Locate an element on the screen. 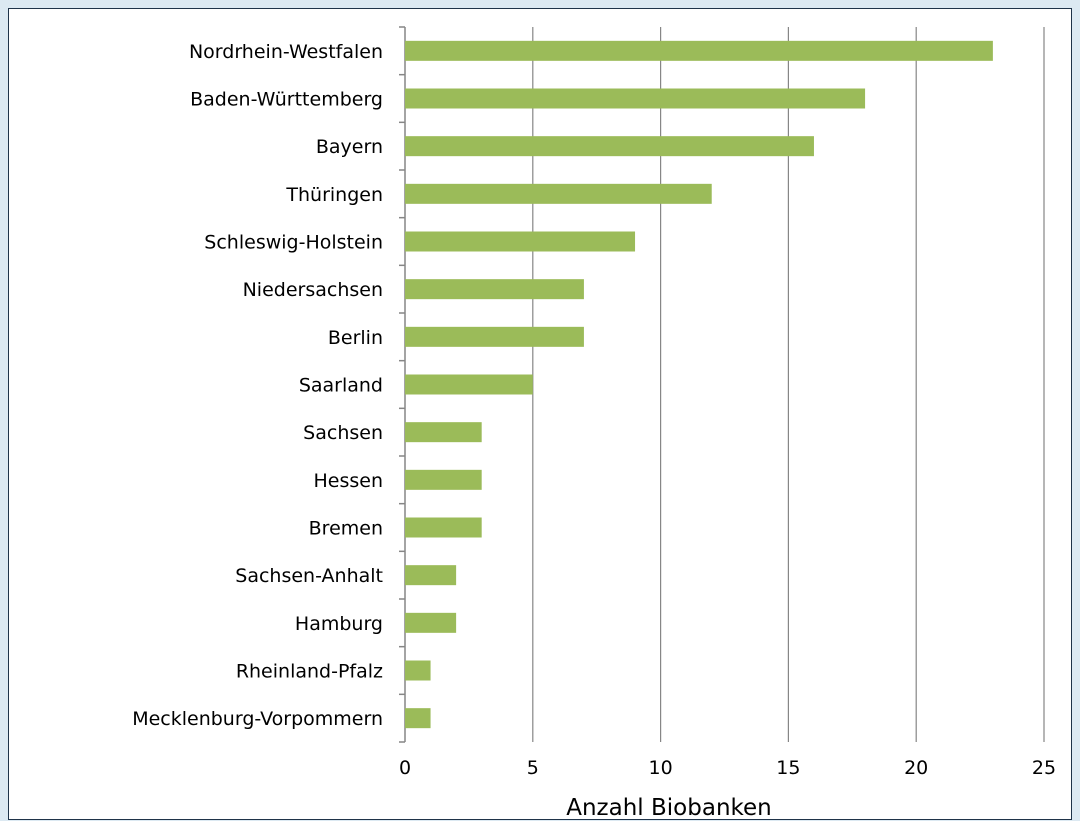  category-label: Sachsen-Anhalt is located at coordinates (309, 576).